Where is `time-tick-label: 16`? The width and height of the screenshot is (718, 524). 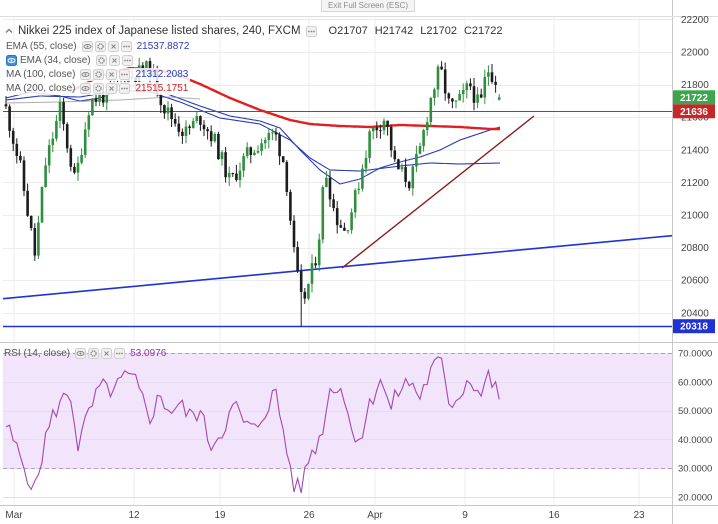
time-tick-label: 16 is located at coordinates (554, 515).